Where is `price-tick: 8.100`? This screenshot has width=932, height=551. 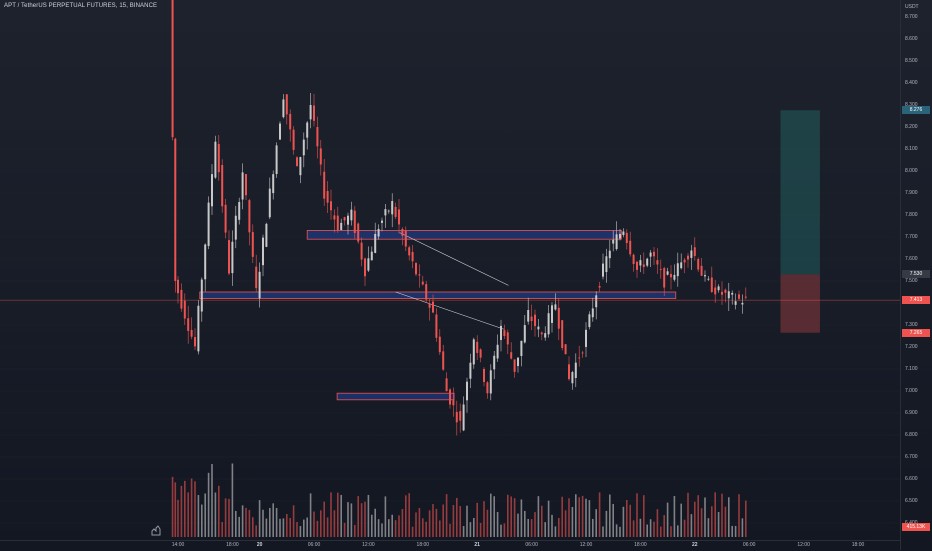 price-tick: 8.100 is located at coordinates (911, 149).